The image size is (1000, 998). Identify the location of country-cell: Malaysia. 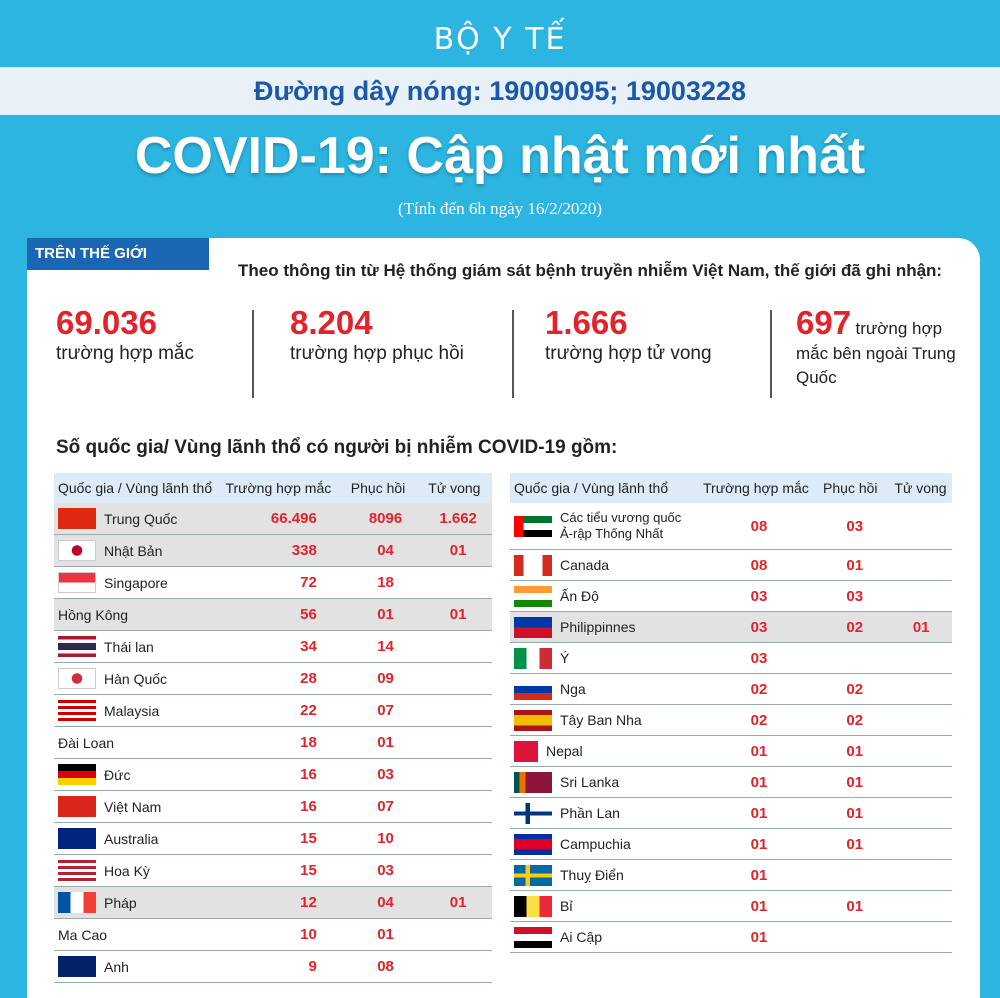
(138, 710).